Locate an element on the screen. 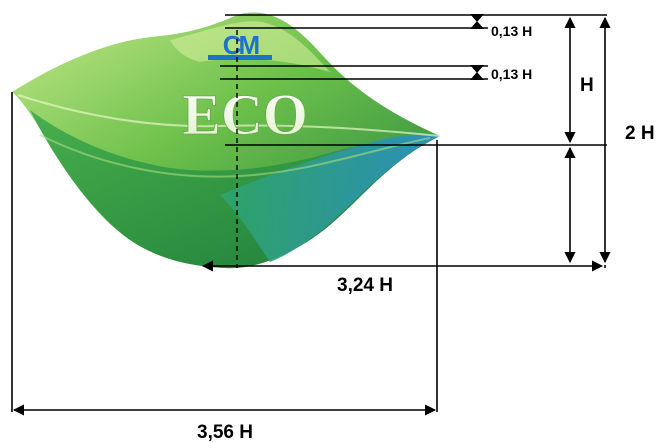 The width and height of the screenshot is (667, 443). stripe-arrow-top is located at coordinates (477, 21).